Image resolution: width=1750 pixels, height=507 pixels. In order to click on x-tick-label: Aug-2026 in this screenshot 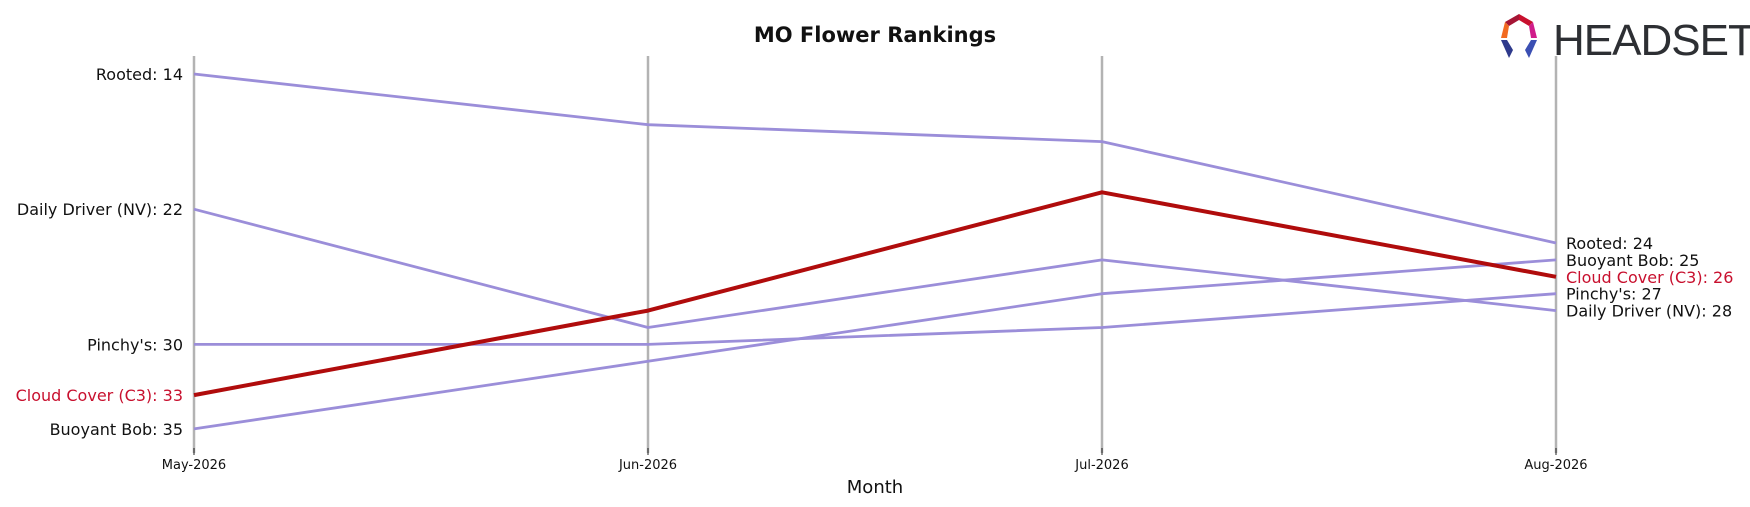, I will do `click(1555, 465)`.